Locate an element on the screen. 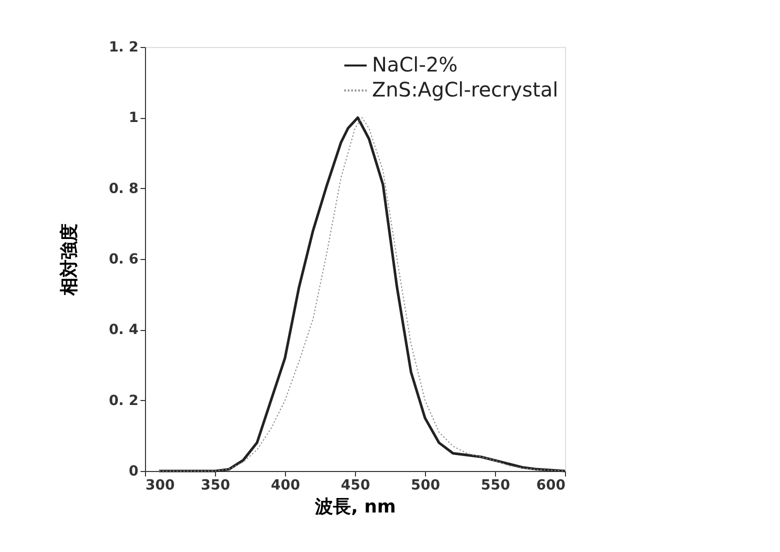 The height and width of the screenshot is (552, 780). legend-label: NaCl-2% is located at coordinates (415, 64).